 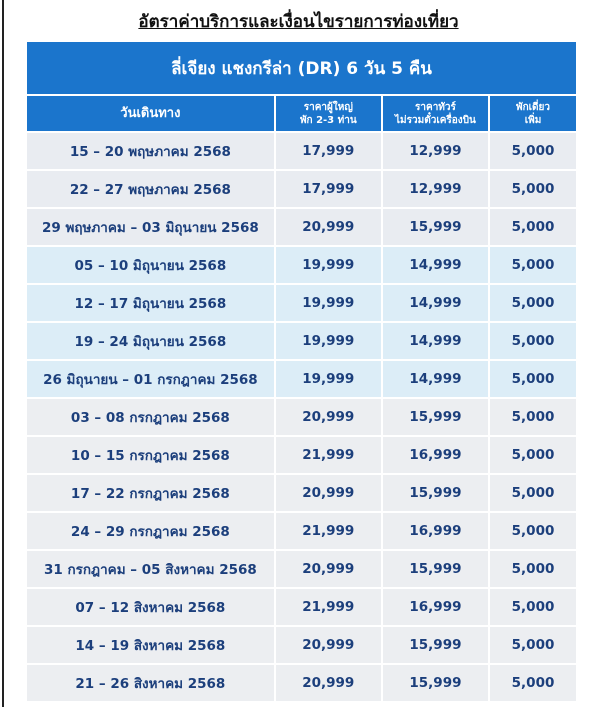 What do you see at coordinates (150, 683) in the screenshot?
I see `travel-date: 21 – 26 สิงหาคม 2568` at bounding box center [150, 683].